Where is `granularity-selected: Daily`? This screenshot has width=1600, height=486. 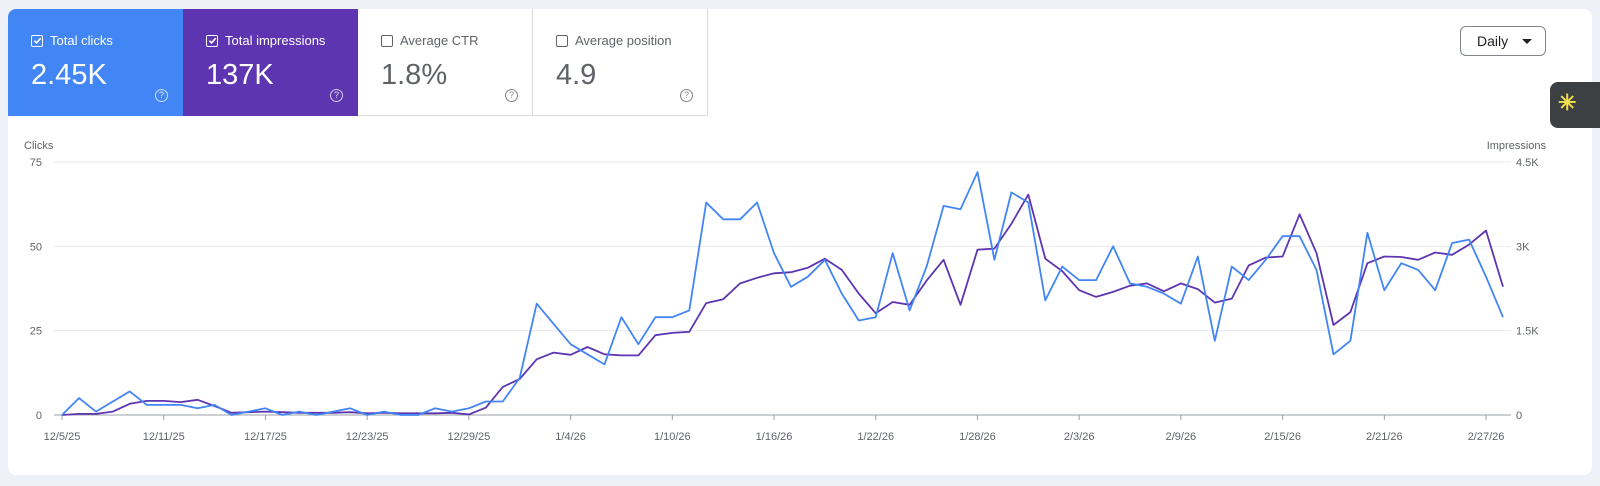 granularity-selected: Daily is located at coordinates (1493, 41).